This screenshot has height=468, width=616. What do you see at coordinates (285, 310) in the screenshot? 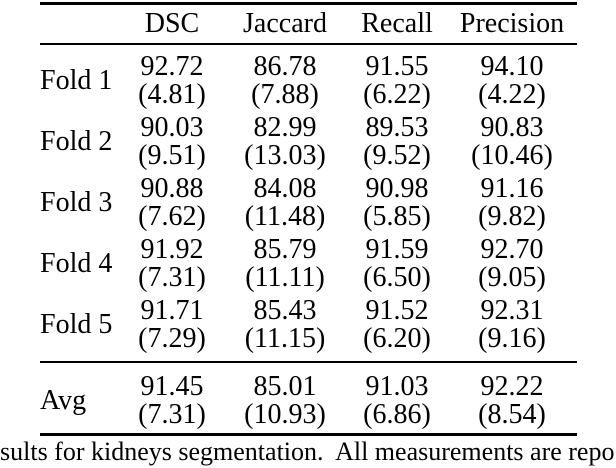
I see `metric-mean: 85.43` at bounding box center [285, 310].